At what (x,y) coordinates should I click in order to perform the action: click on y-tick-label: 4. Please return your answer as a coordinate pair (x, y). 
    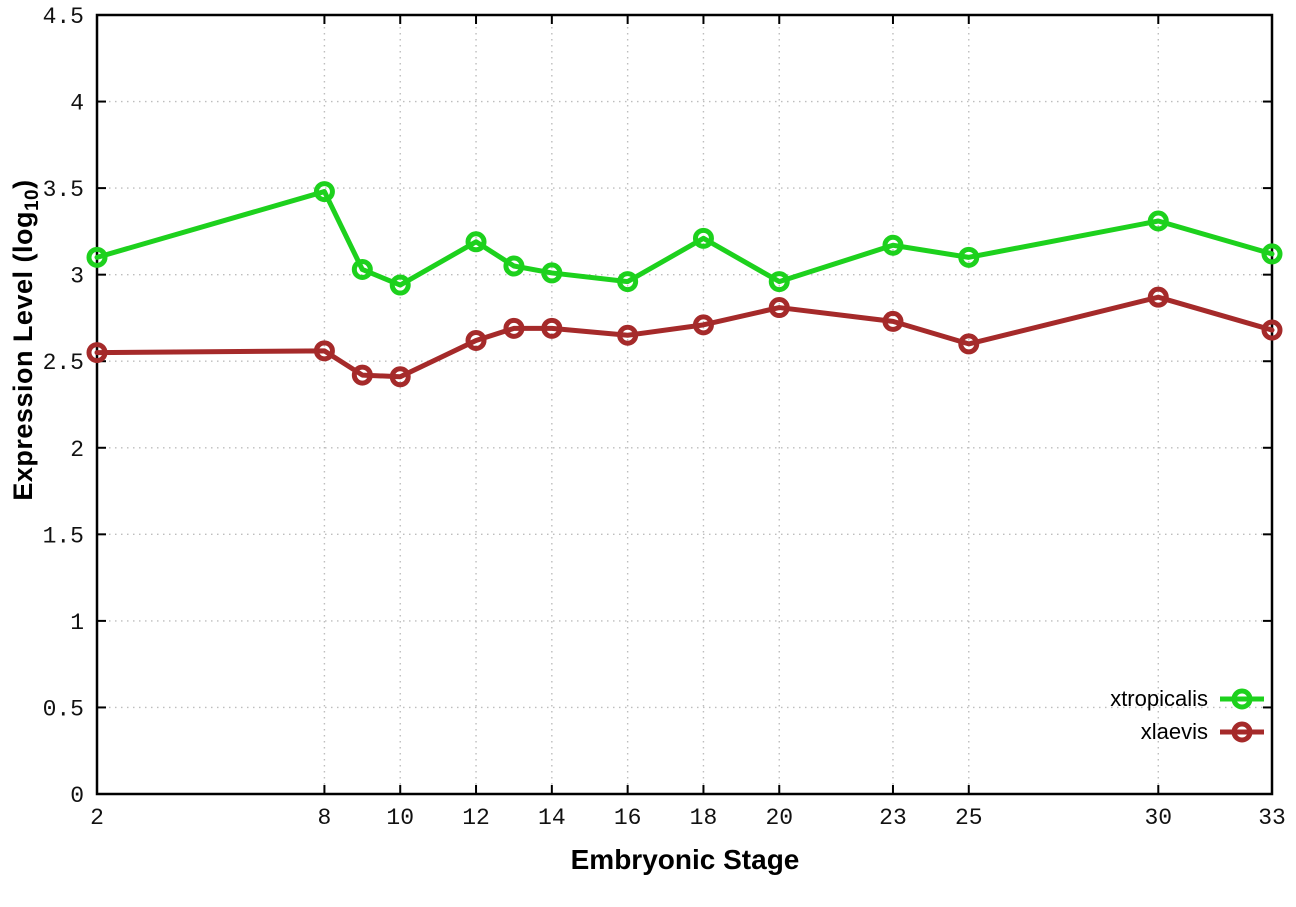
    Looking at the image, I should click on (77, 104).